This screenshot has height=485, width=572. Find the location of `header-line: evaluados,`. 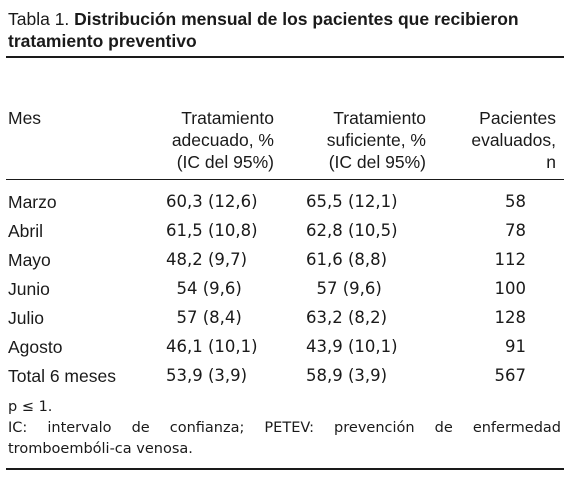

header-line: evaluados, is located at coordinates (513, 140).